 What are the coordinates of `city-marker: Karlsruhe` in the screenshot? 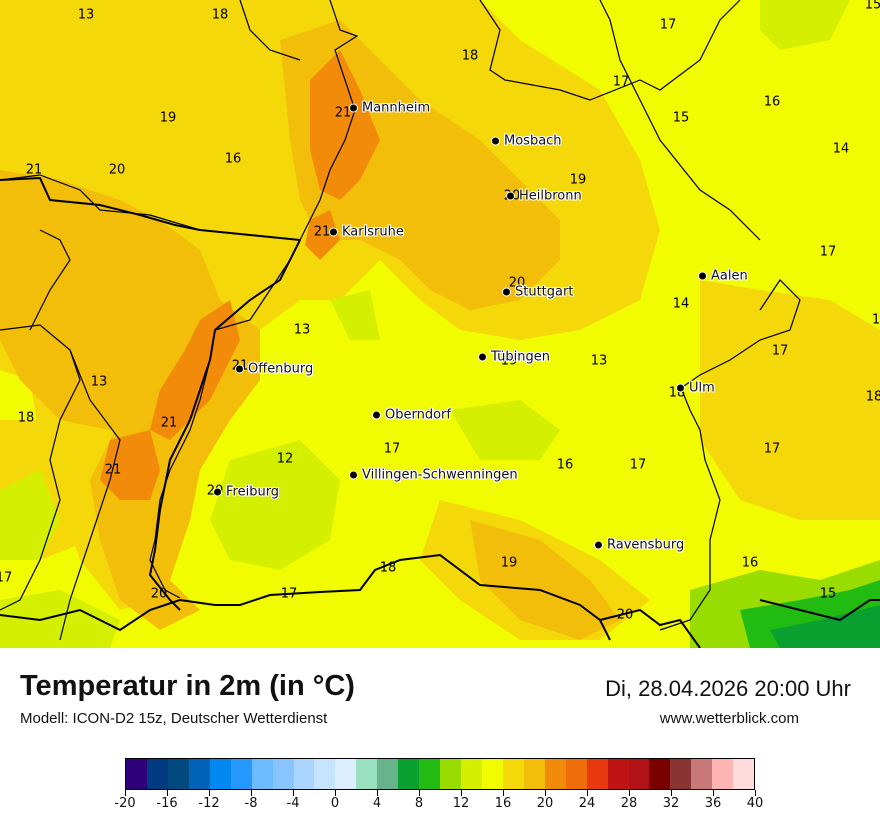 It's located at (366, 232).